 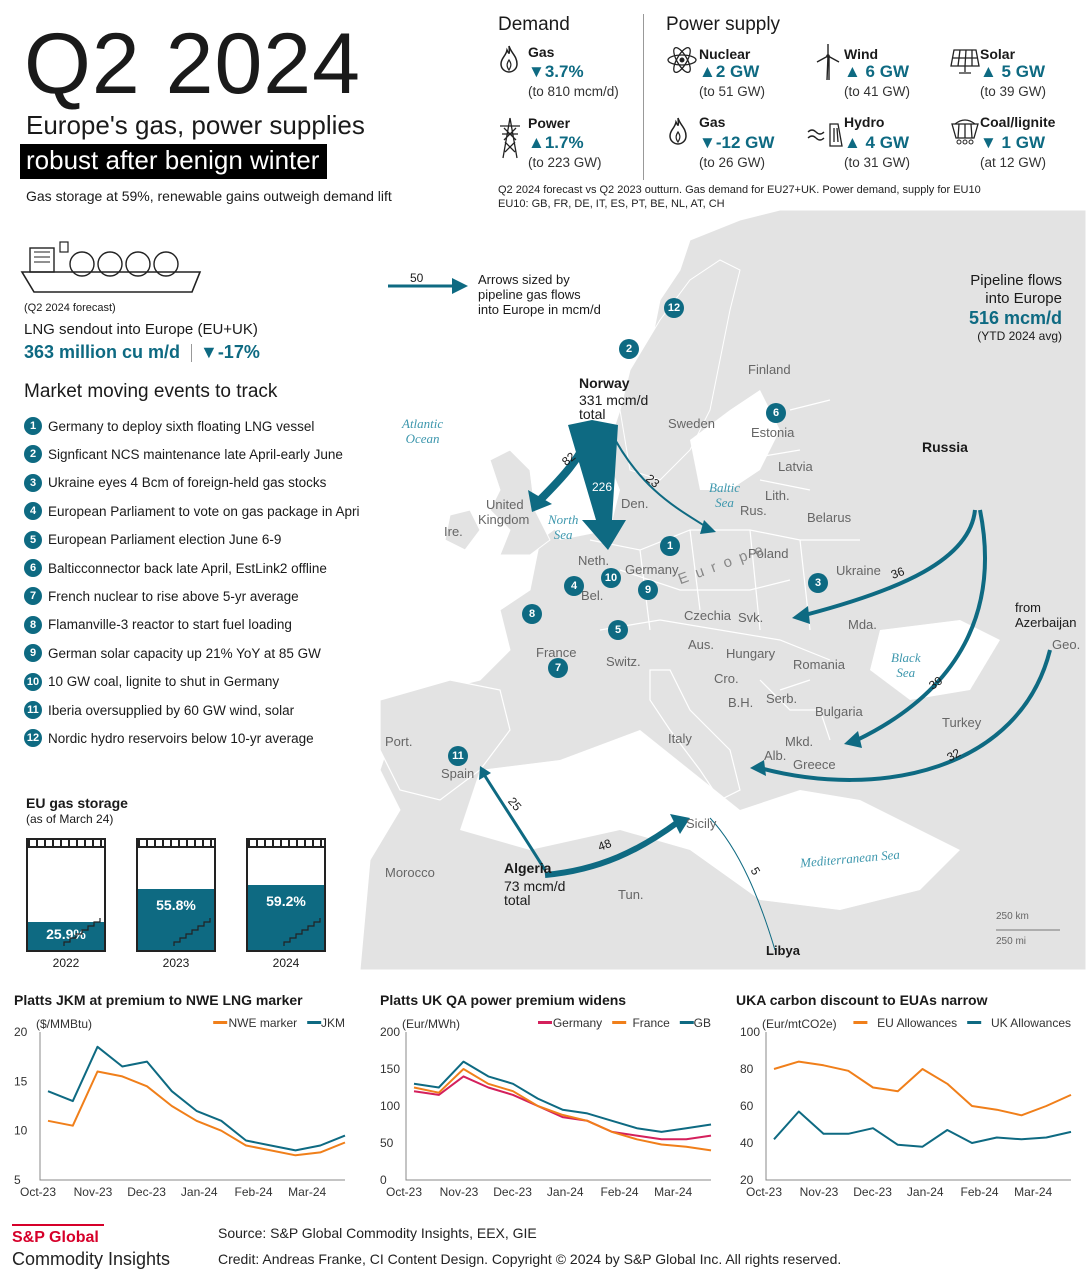 What do you see at coordinates (82, 932) in the screenshot?
I see `tank-stairs` at bounding box center [82, 932].